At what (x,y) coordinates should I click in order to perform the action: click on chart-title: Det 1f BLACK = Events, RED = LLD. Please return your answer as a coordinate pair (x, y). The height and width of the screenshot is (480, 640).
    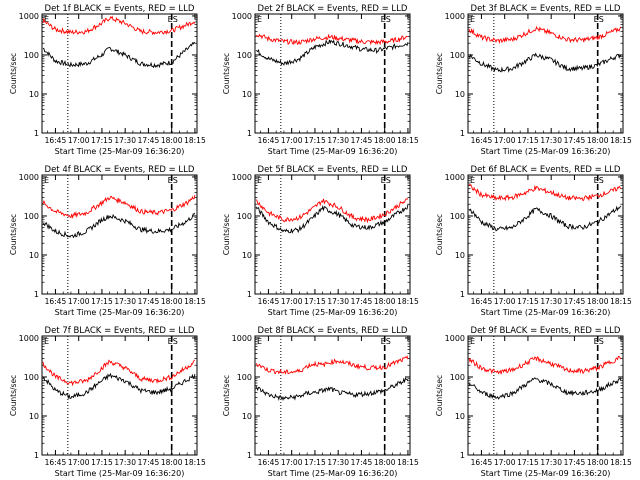
    Looking at the image, I should click on (120, 9).